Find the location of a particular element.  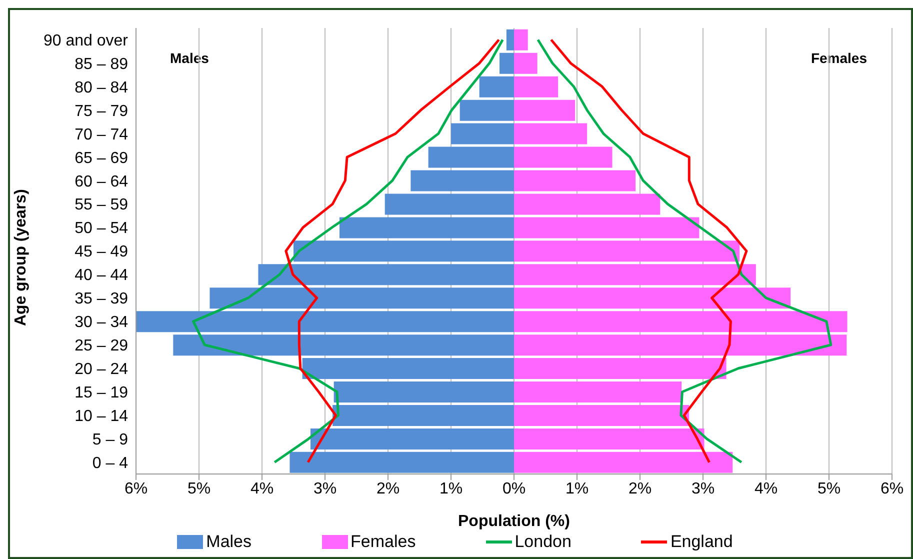

legend-label: Males is located at coordinates (228, 542).